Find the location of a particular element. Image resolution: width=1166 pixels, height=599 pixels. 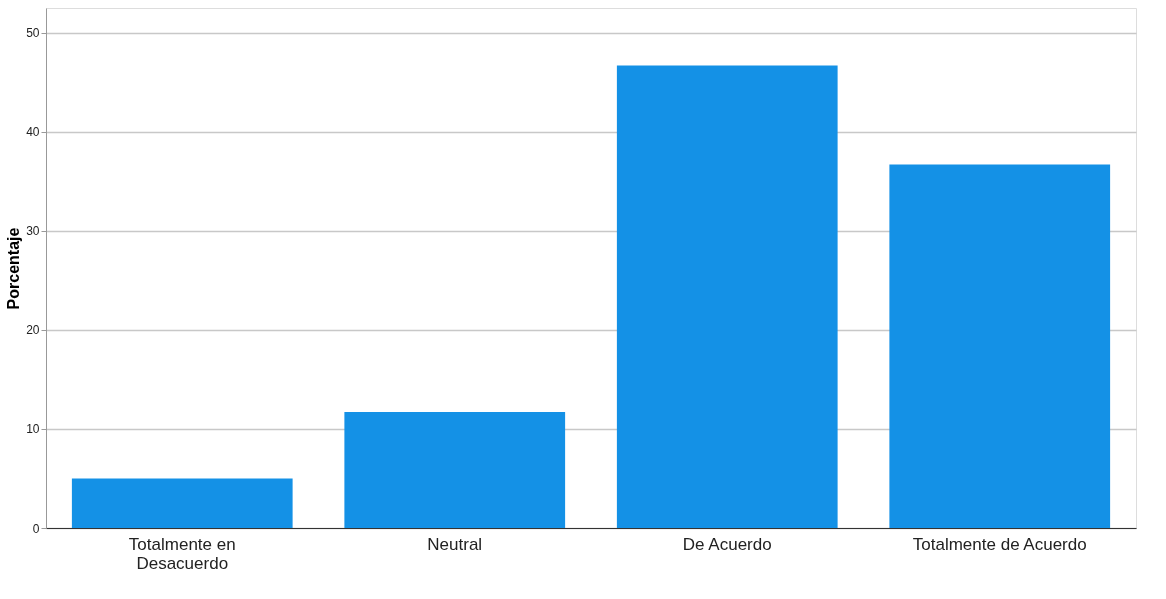

y-tick-label: 20 is located at coordinates (33, 330).